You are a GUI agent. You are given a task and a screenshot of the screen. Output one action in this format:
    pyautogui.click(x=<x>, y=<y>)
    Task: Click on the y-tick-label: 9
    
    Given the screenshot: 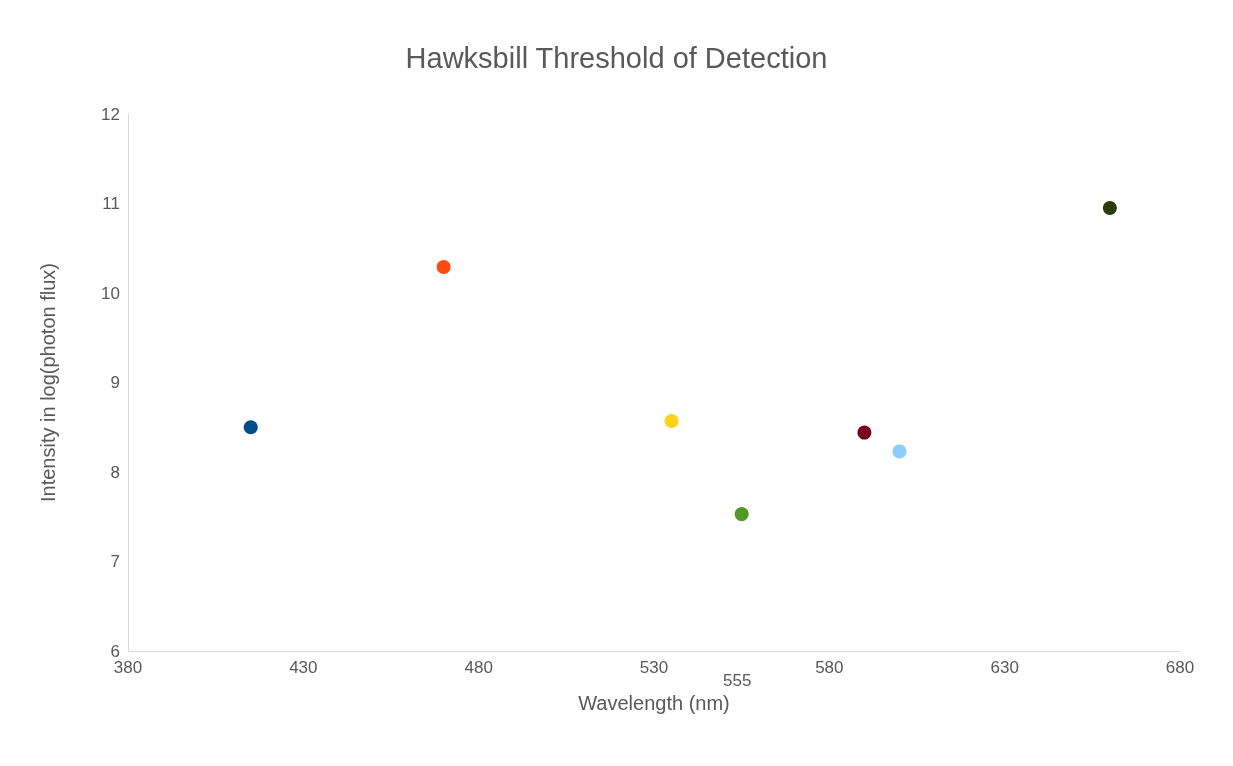 What is the action you would take?
    pyautogui.click(x=115, y=382)
    